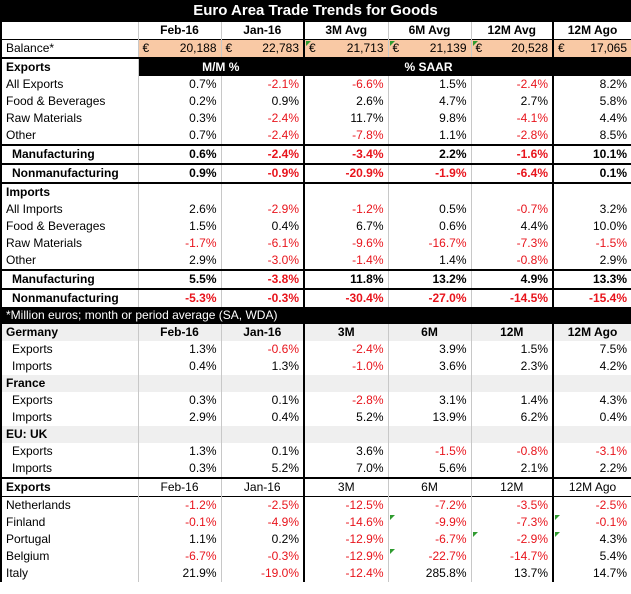 Image resolution: width=631 pixels, height=594 pixels. What do you see at coordinates (69, 556) in the screenshot?
I see `row-label: Belgium` at bounding box center [69, 556].